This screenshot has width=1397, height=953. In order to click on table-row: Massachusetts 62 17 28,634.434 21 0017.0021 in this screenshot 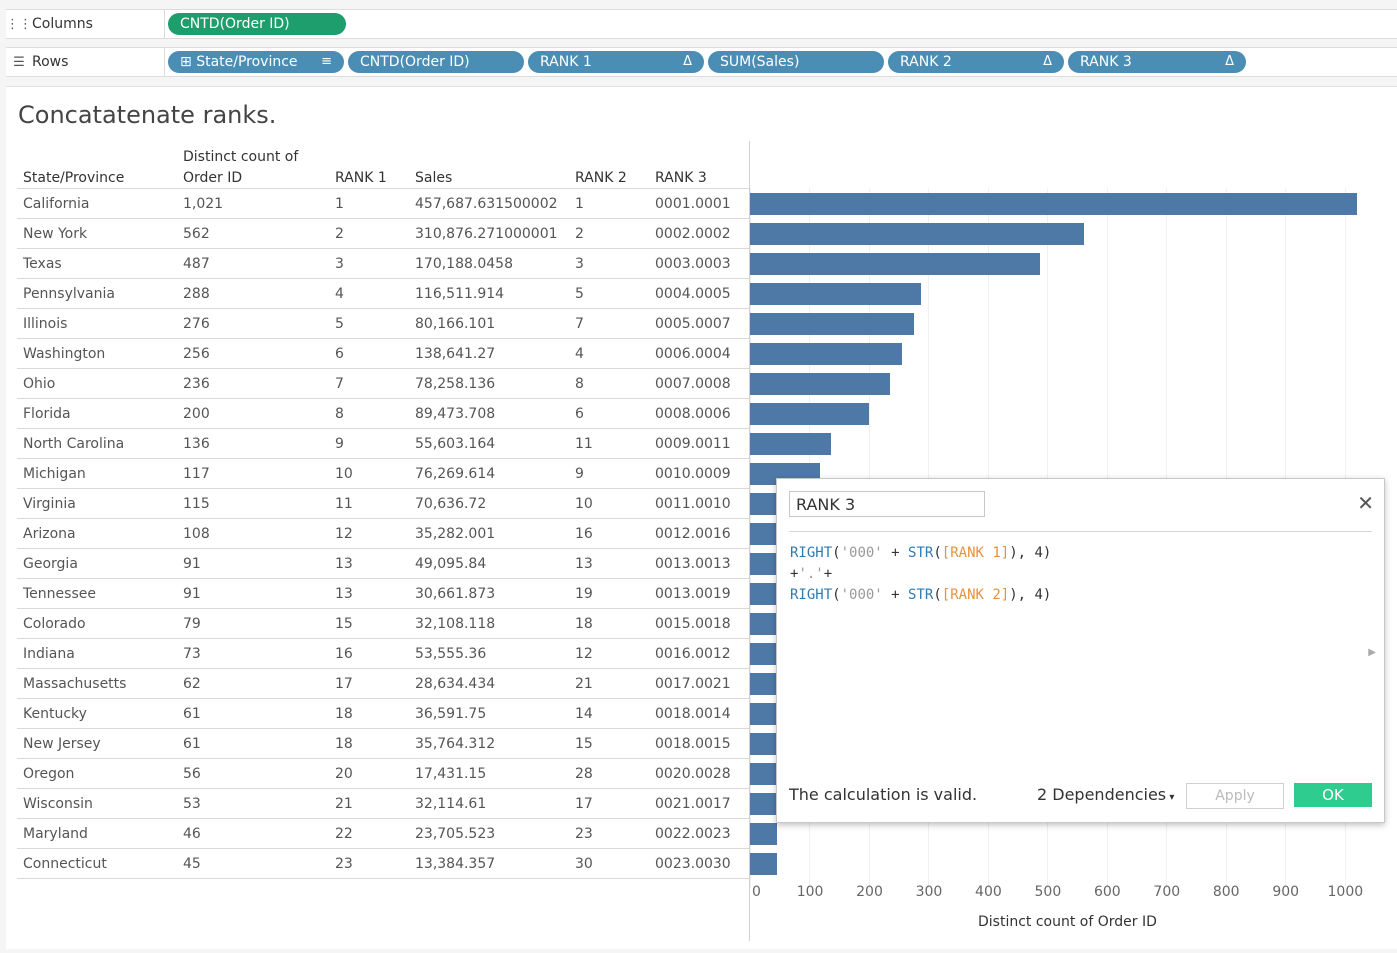, I will do `click(383, 683)`.